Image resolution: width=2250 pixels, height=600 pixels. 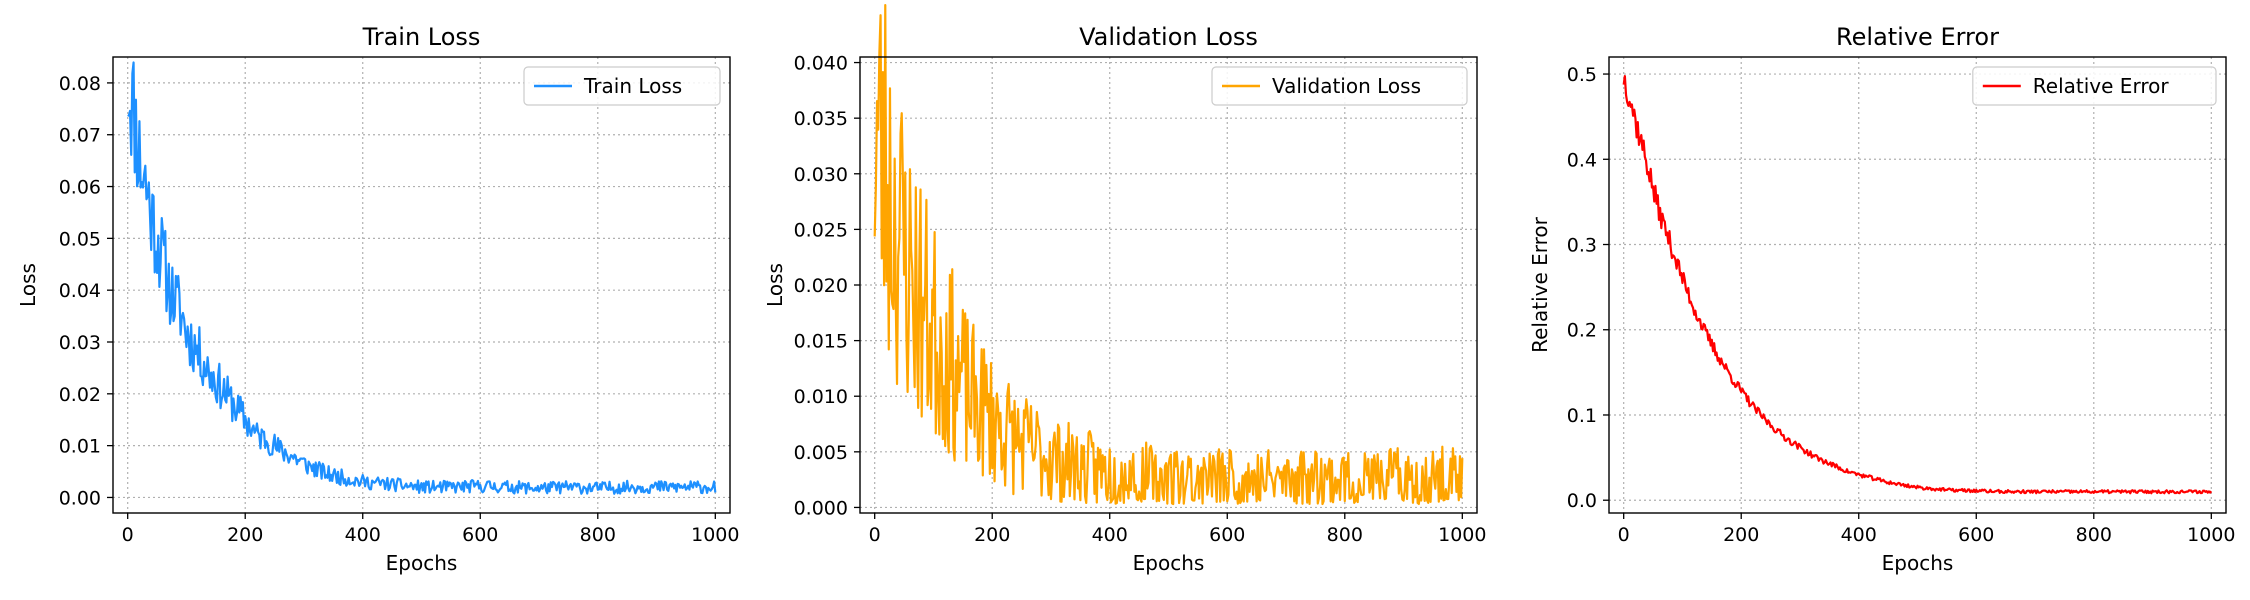 I want to click on y-axis-label: Relative Error, so click(x=1540, y=284).